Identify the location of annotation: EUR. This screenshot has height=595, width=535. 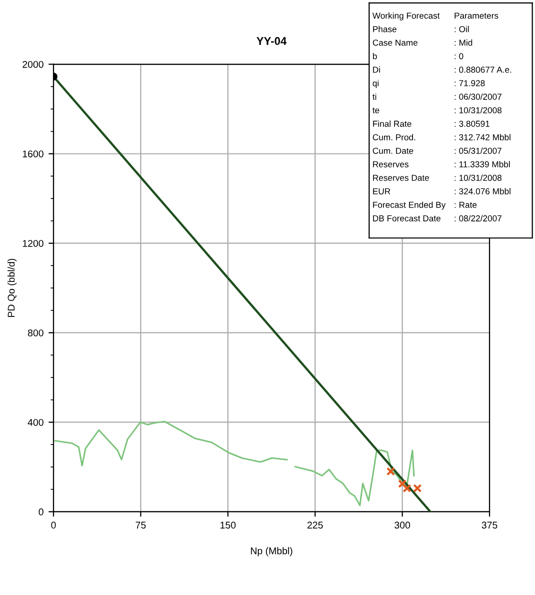
(381, 191).